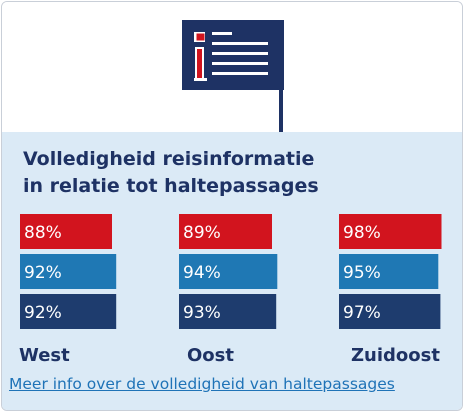 The width and height of the screenshot is (464, 412). What do you see at coordinates (210, 355) in the screenshot?
I see `category-label-oost: Oost` at bounding box center [210, 355].